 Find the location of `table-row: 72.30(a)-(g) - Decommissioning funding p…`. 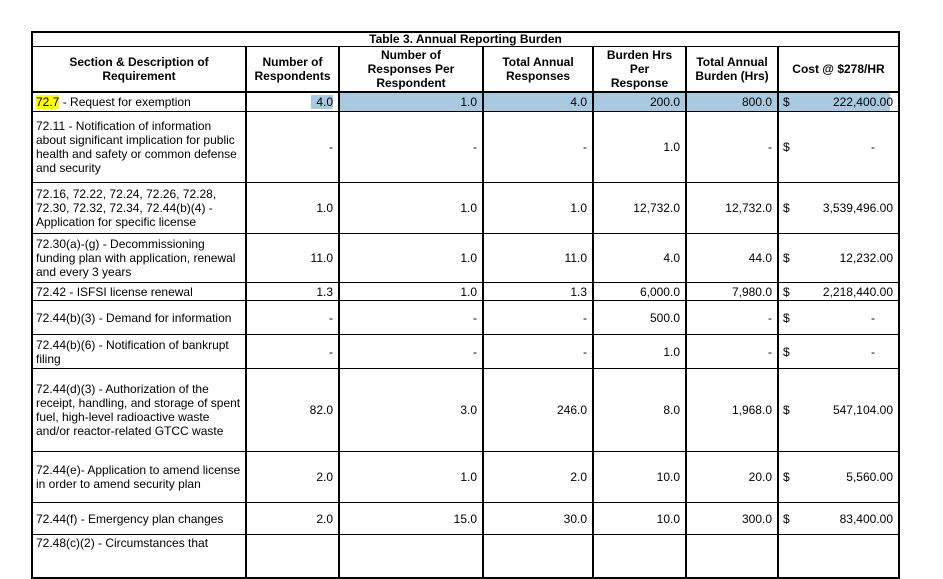

table-row: 72.30(a)-(g) - Decommissioning funding p… is located at coordinates (465, 258).